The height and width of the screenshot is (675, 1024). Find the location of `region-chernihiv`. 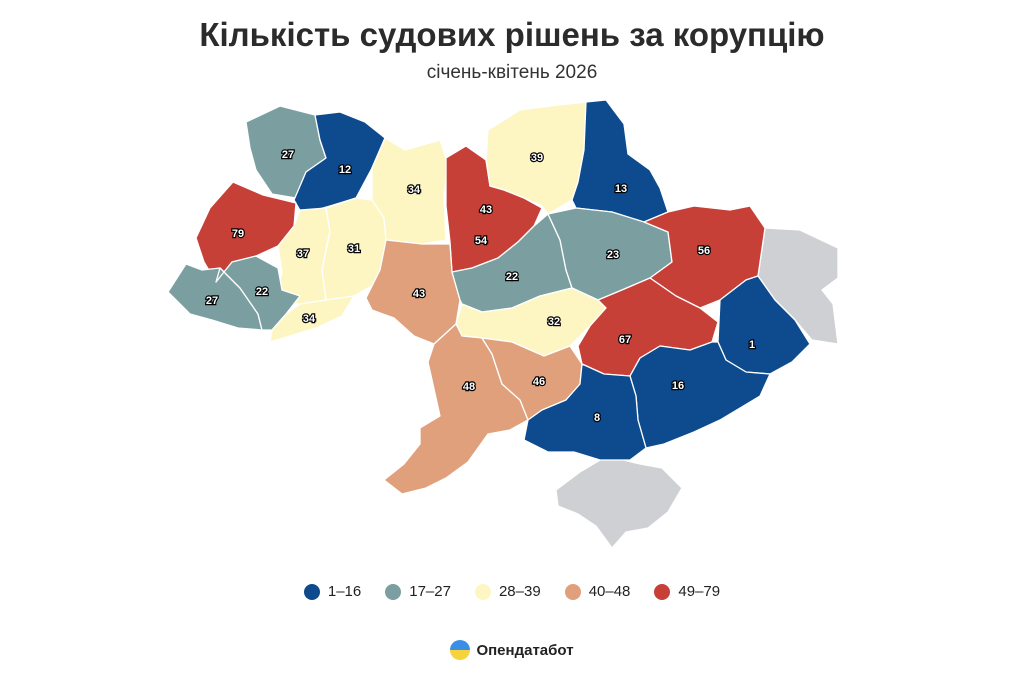

region-chernihiv is located at coordinates (536, 158).